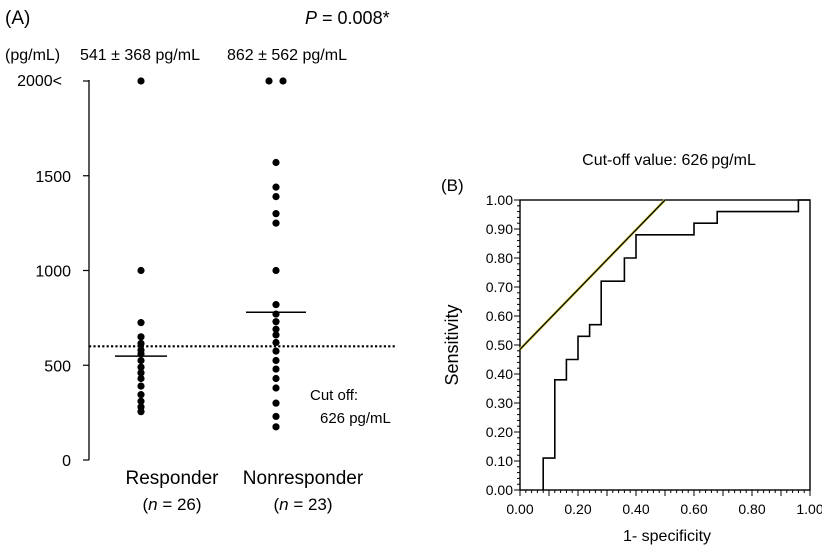 This screenshot has height=548, width=822. Describe the element at coordinates (311, 504) in the screenshot. I see `nonresponder-n-value: = 23)` at that location.